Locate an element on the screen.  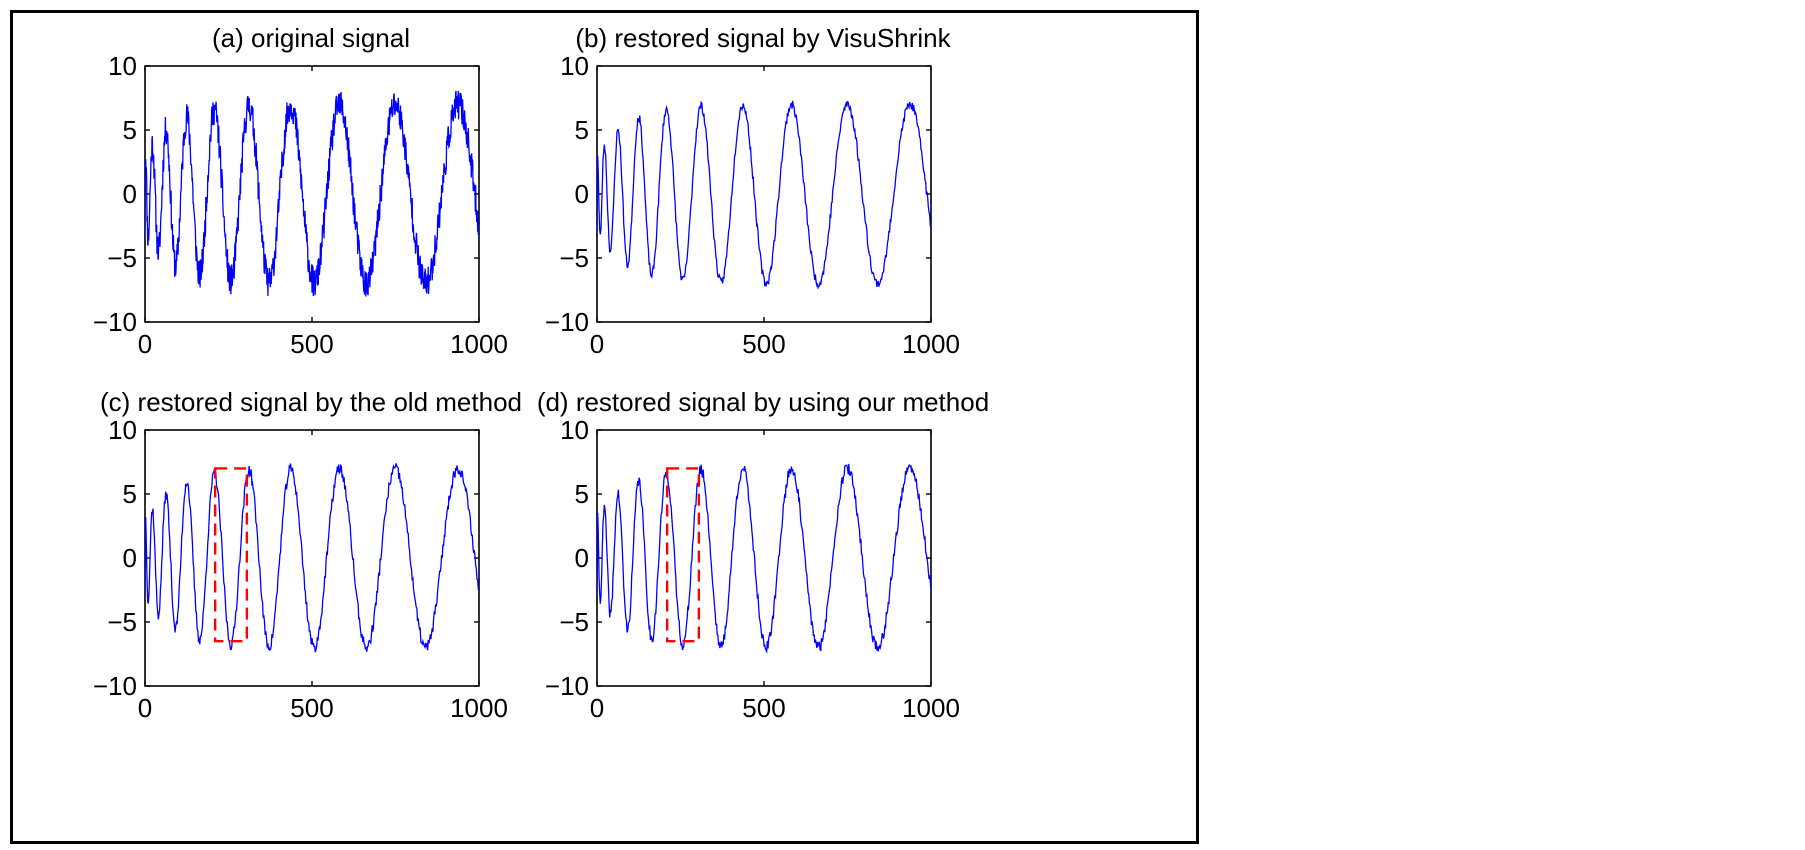
panel-a-signal-line is located at coordinates (312, 193).